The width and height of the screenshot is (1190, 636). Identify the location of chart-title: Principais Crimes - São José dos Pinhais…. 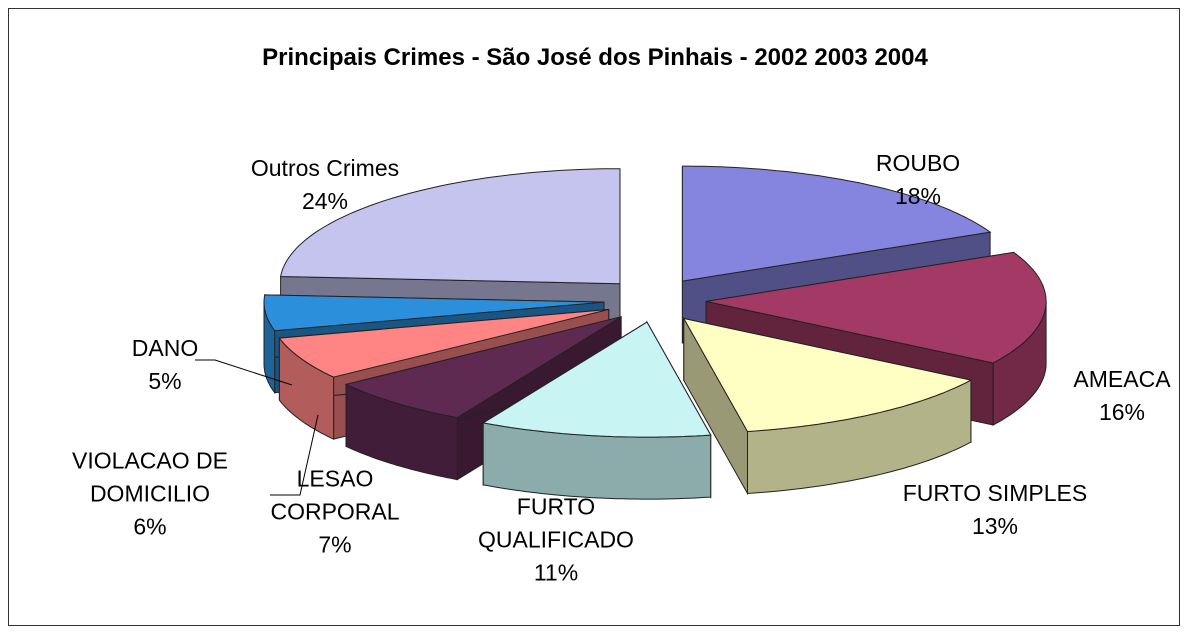
(595, 57).